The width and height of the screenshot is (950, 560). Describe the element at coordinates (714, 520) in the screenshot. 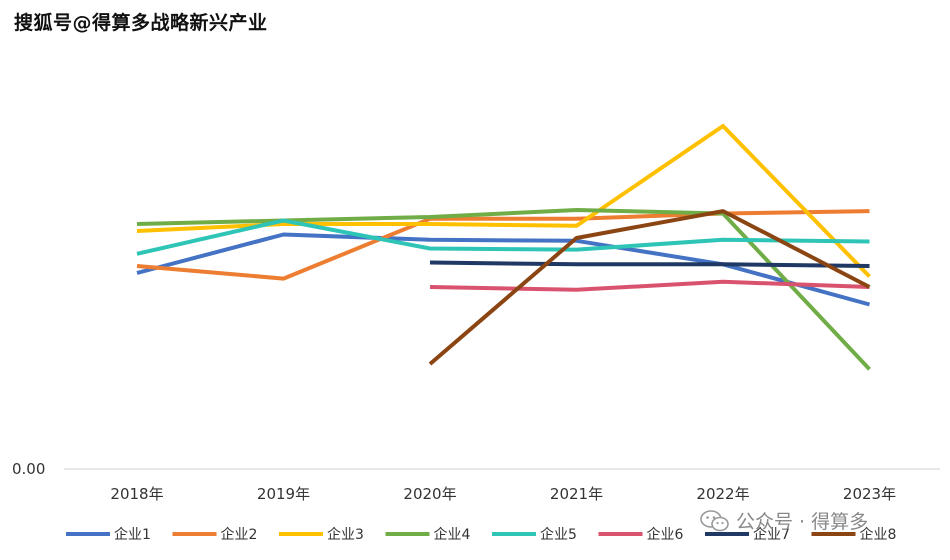

I see `wechat-icon` at that location.